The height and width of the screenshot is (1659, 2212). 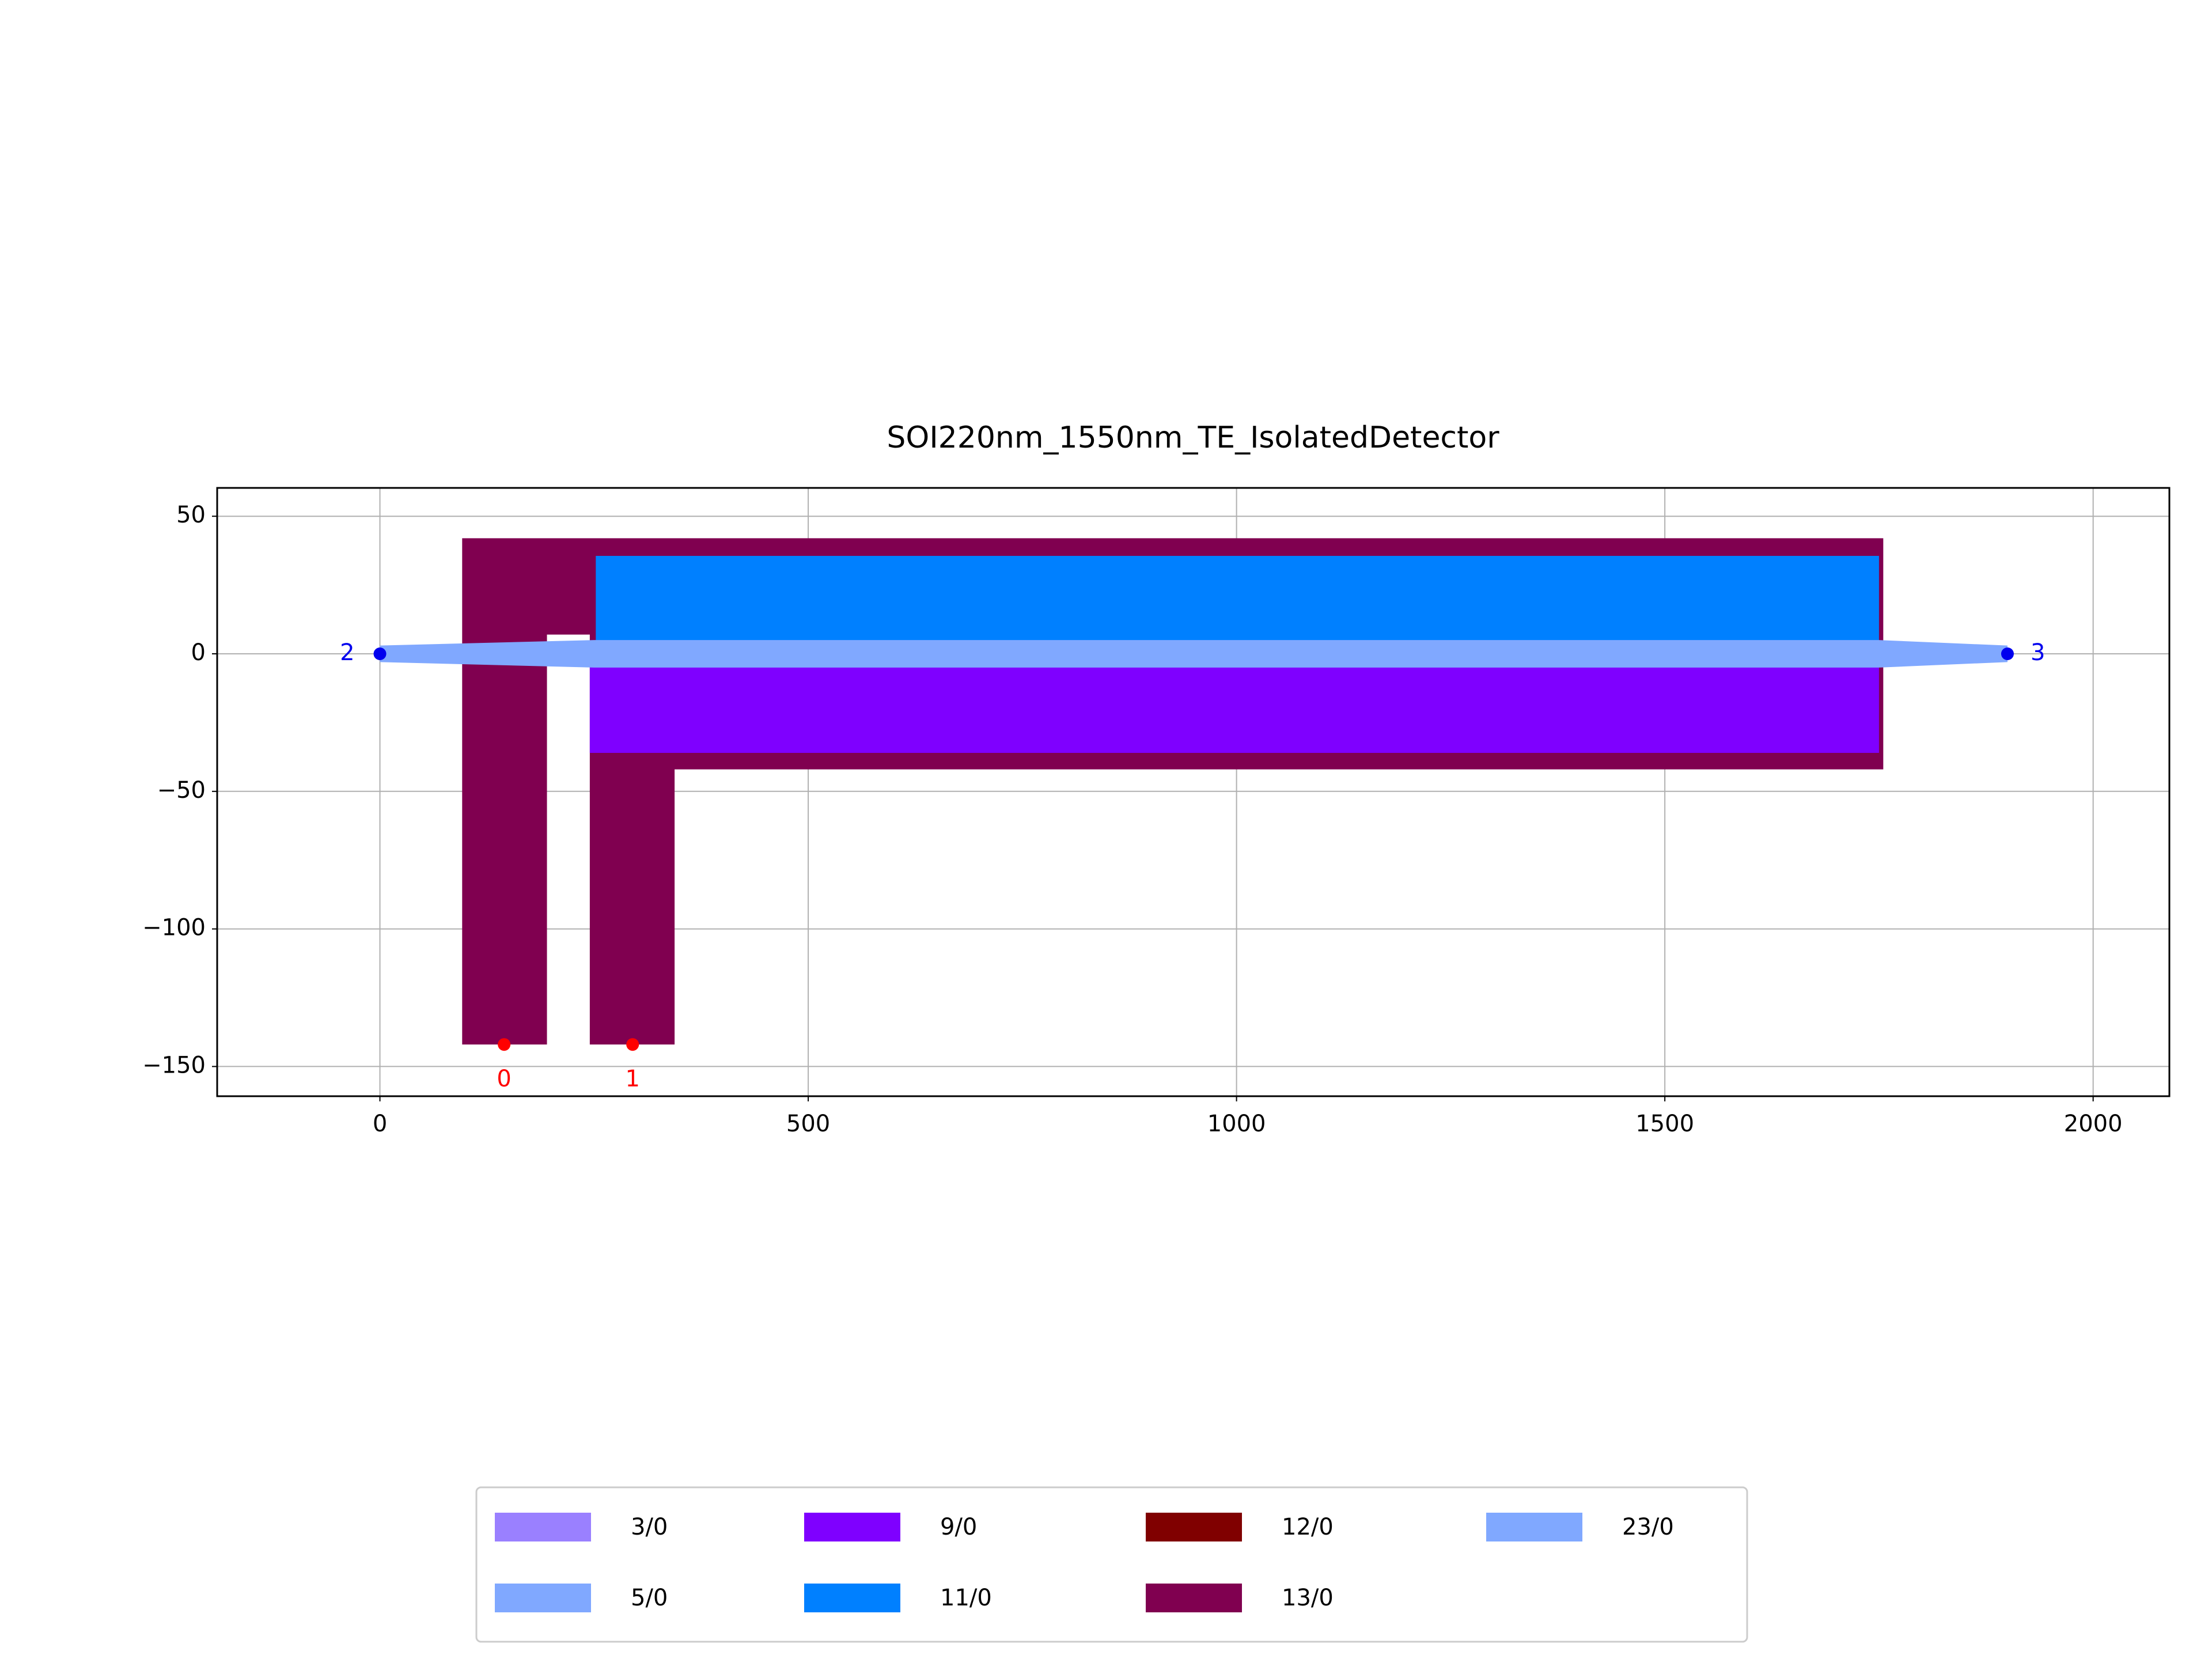 What do you see at coordinates (966, 1598) in the screenshot?
I see `legend-label: 11/0` at bounding box center [966, 1598].